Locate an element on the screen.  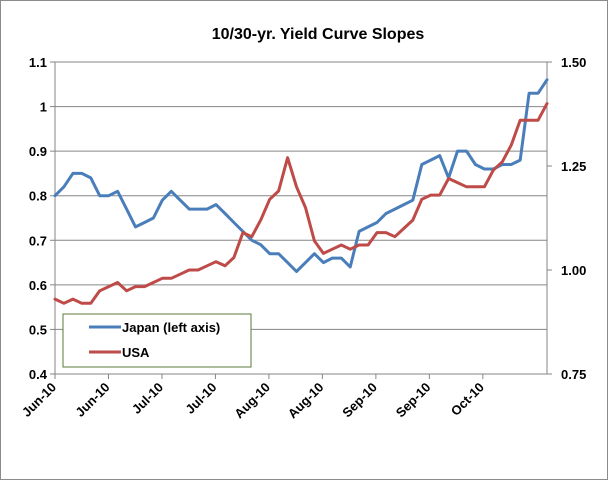
y-left-tick-label: 1 is located at coordinates (43, 107).